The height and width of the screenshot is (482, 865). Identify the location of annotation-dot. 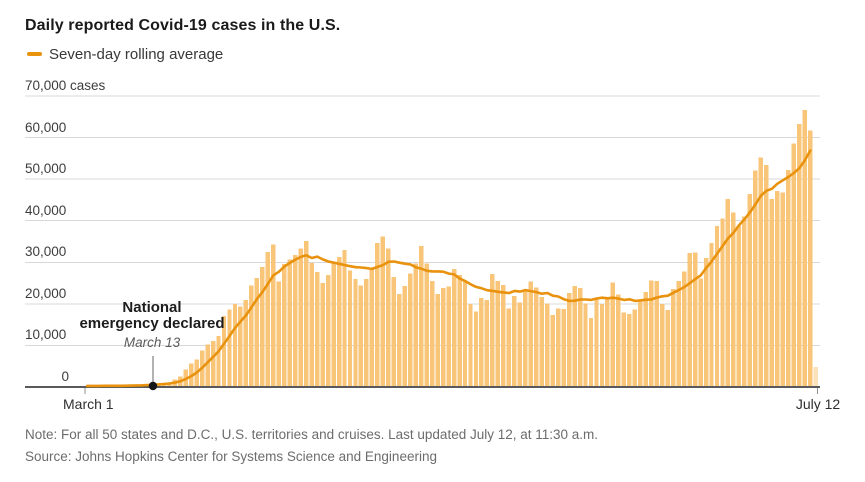
(153, 386).